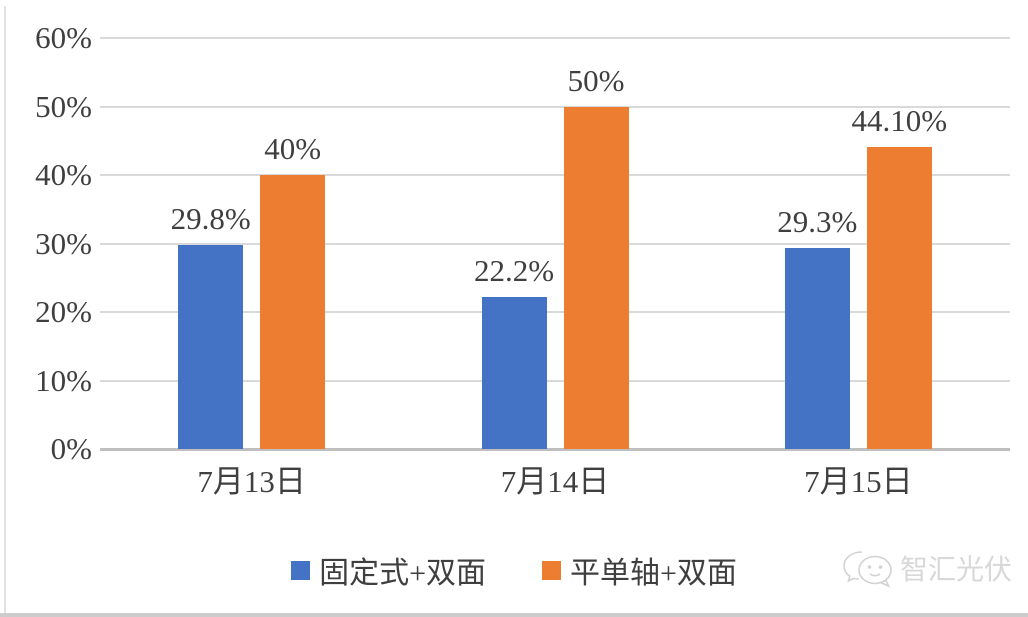  I want to click on x-axis-line, so click(555, 449).